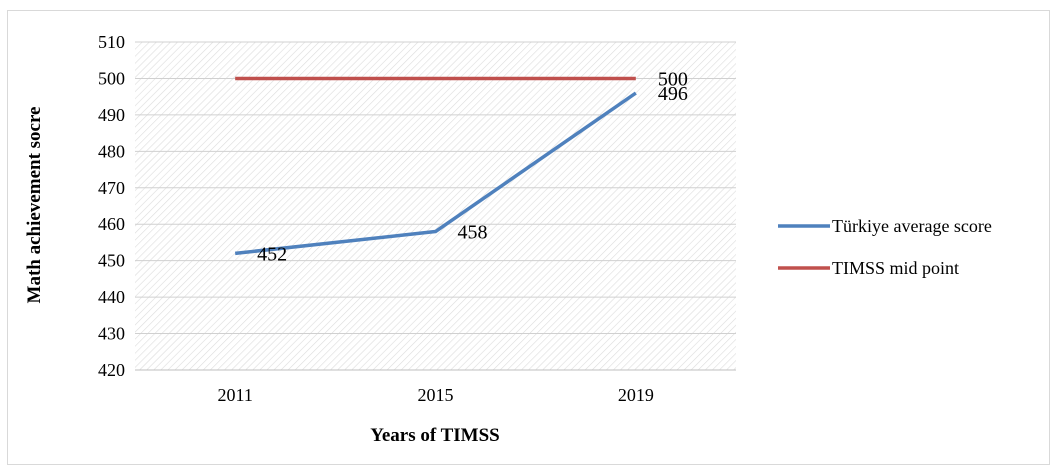  Describe the element at coordinates (272, 254) in the screenshot. I see `data-label: 452` at that location.